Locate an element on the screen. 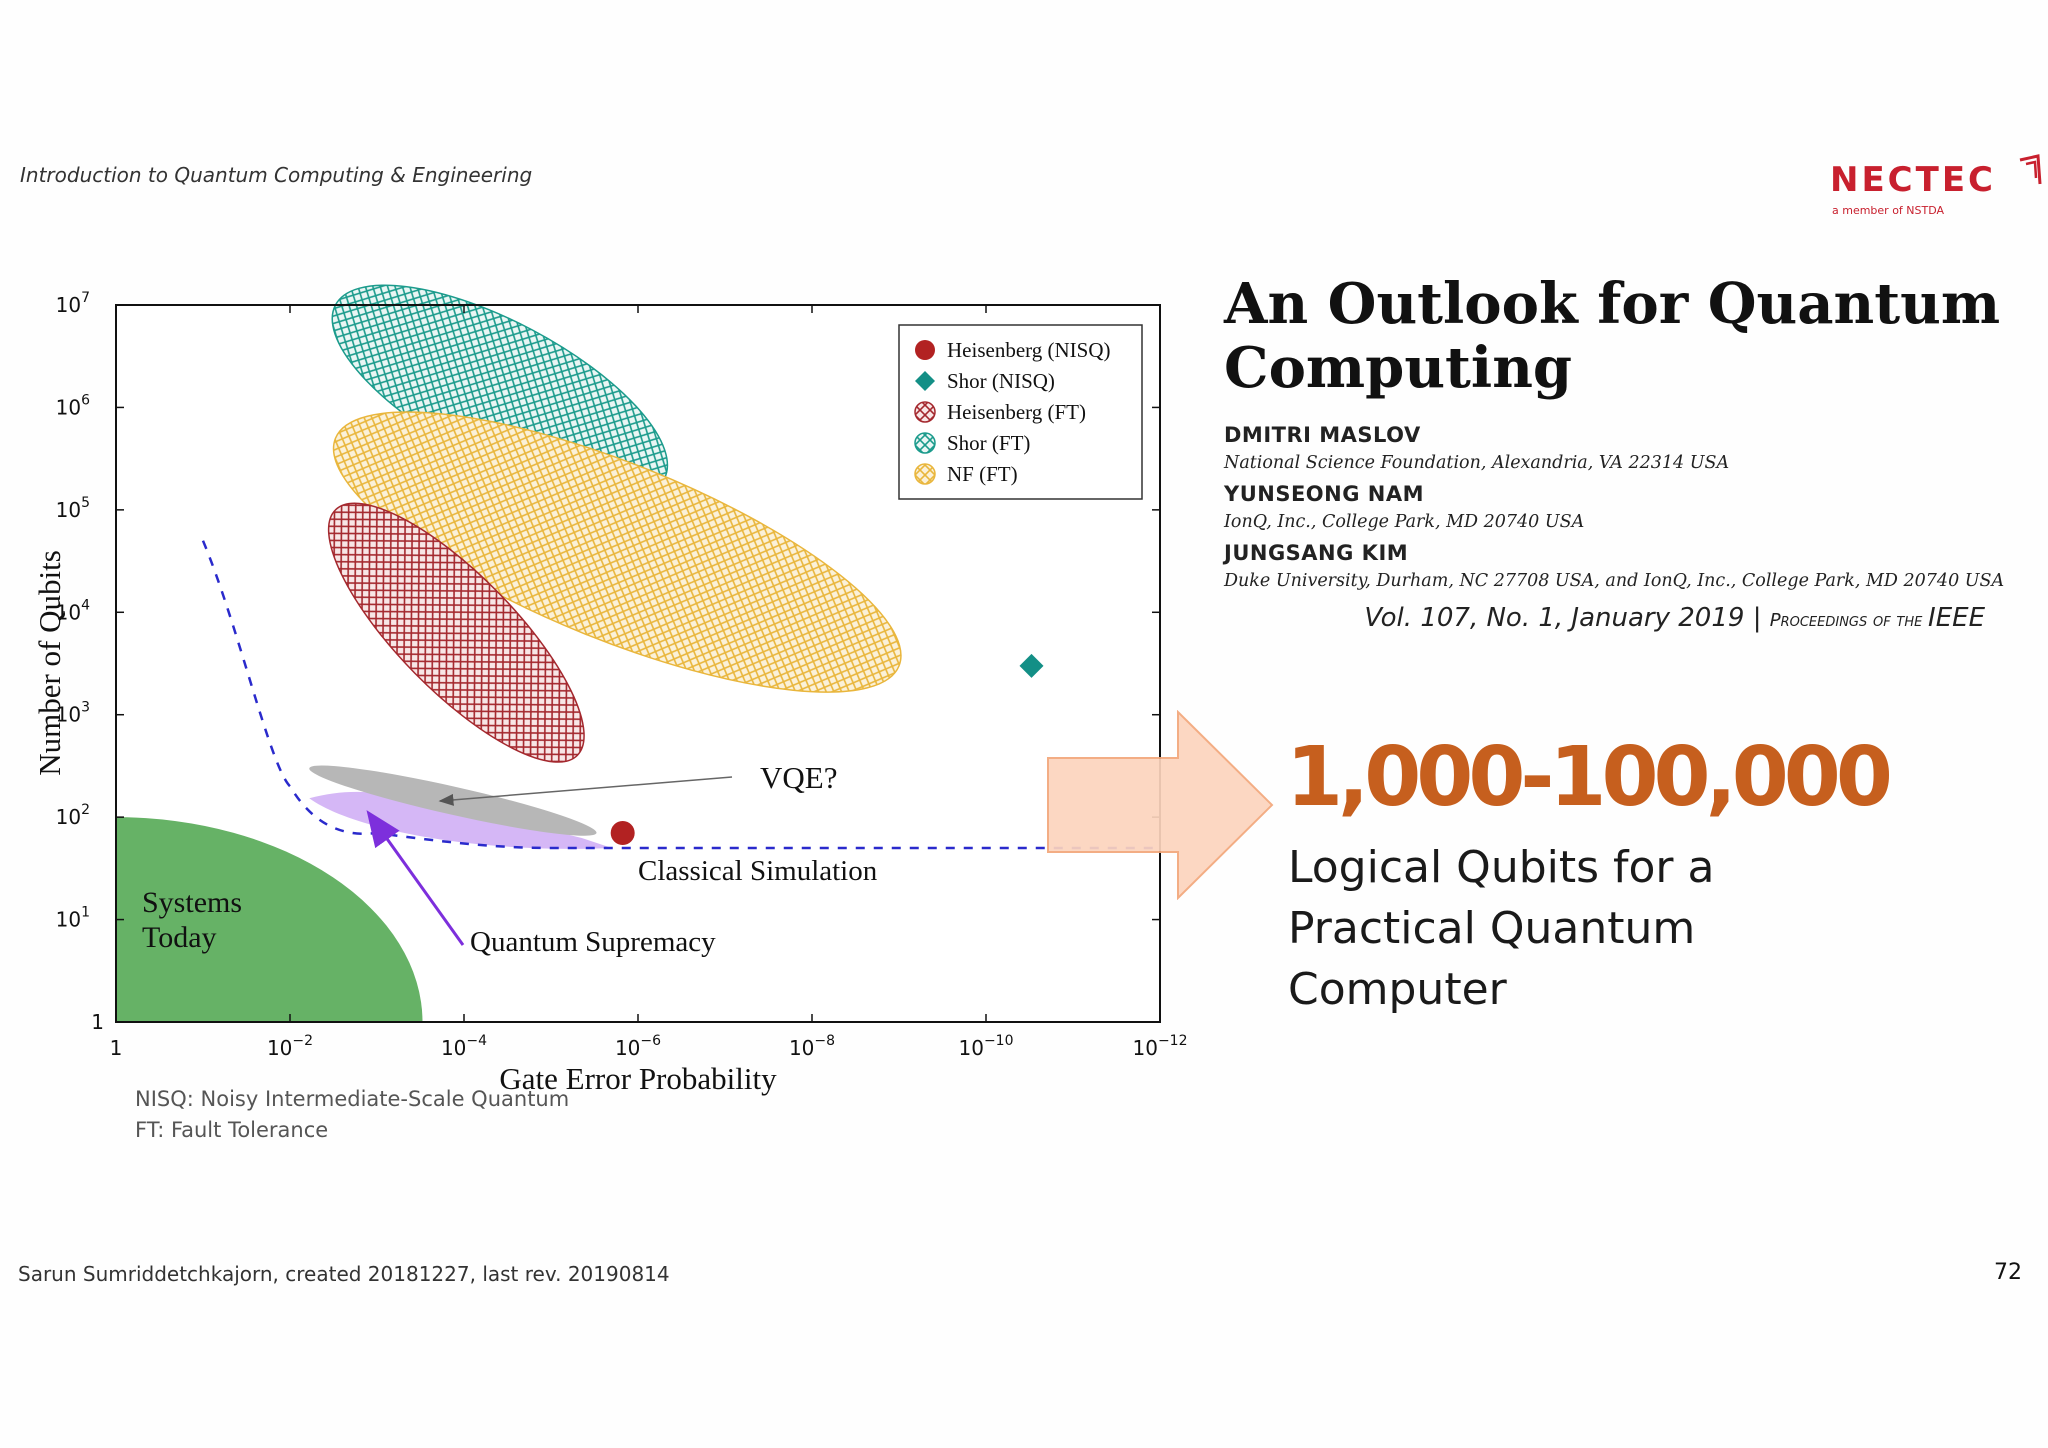  x-tick-label: 10⁻¹⁰ is located at coordinates (986, 1046).